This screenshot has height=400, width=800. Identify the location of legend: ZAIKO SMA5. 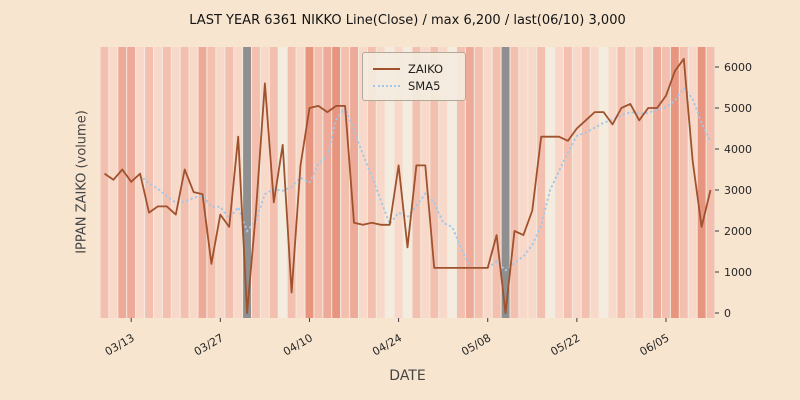
(414, 76).